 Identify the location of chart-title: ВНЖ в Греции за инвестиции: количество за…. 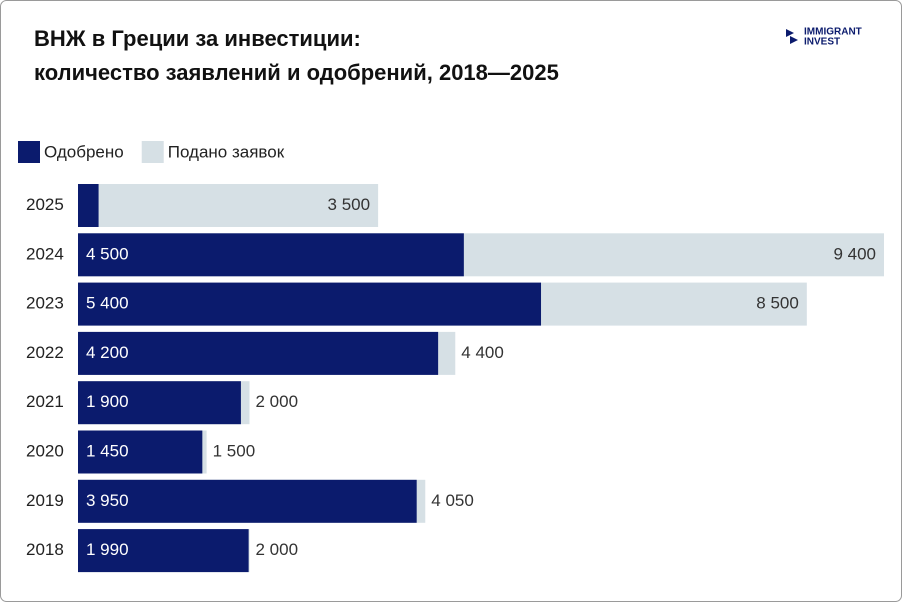
(296, 55).